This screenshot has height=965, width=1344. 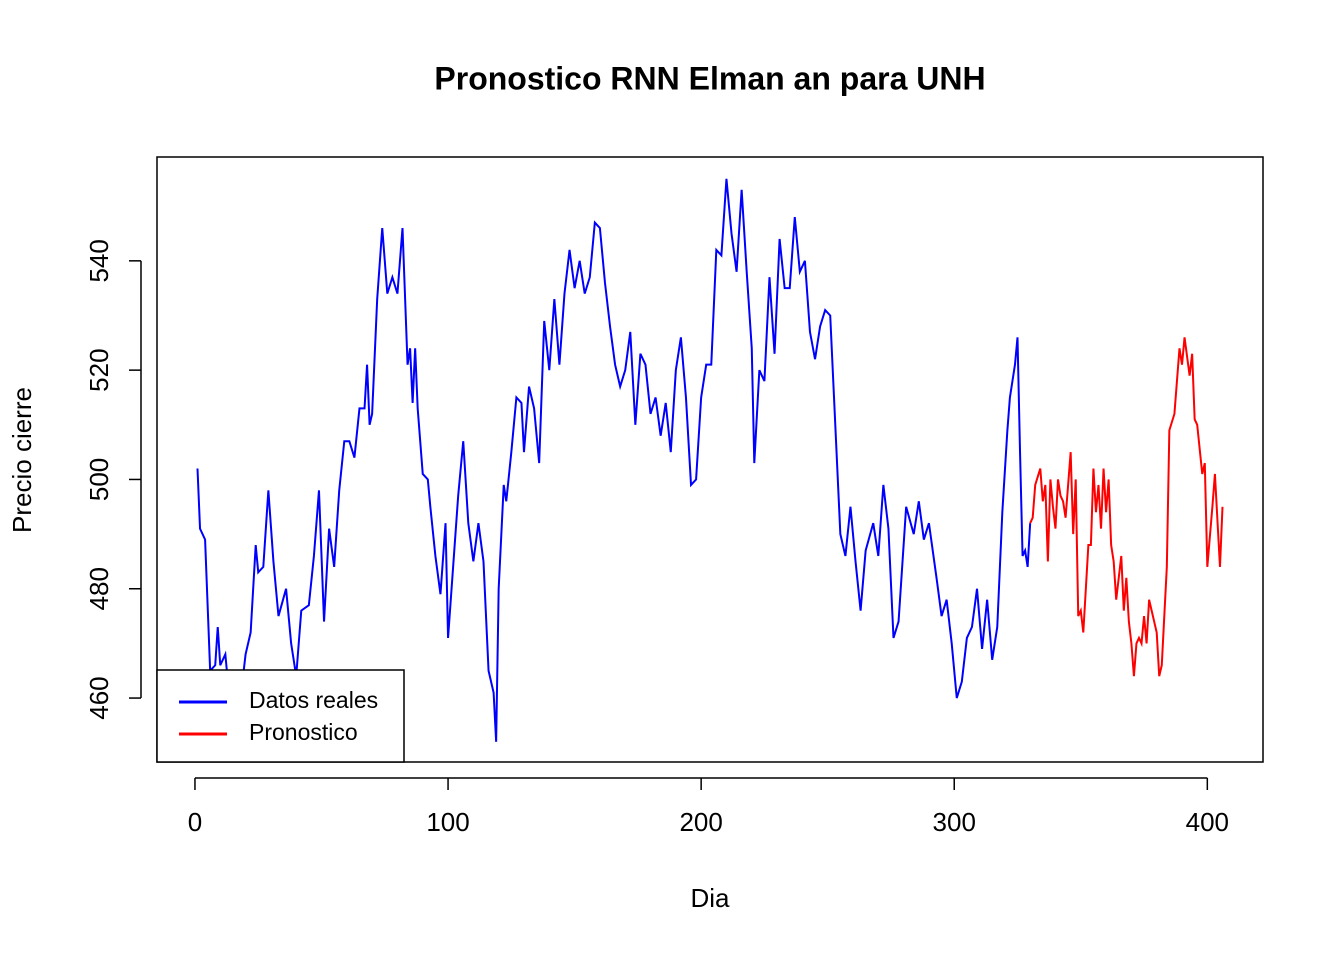 What do you see at coordinates (709, 78) in the screenshot?
I see `chart-title: Pronostico RNN Elman an para UNH` at bounding box center [709, 78].